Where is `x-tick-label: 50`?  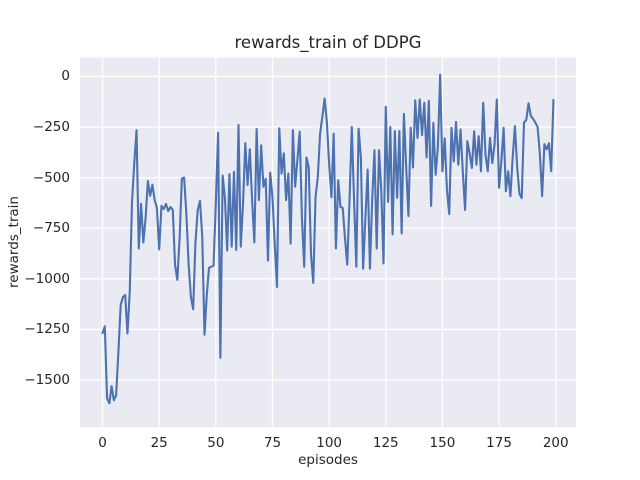 x-tick-label: 50 is located at coordinates (216, 443).